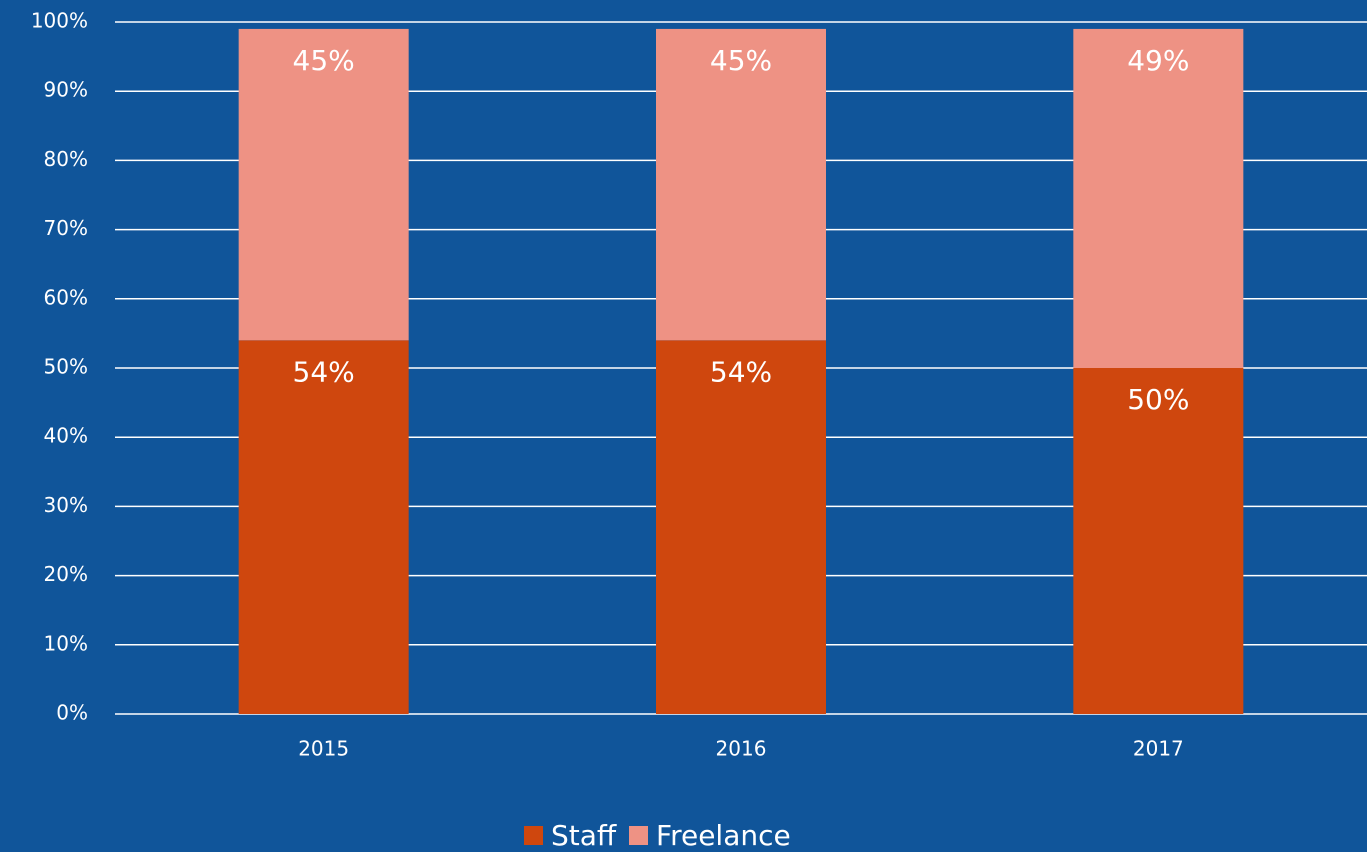 The height and width of the screenshot is (852, 1367). I want to click on y-tick-label: 0%, so click(72, 713).